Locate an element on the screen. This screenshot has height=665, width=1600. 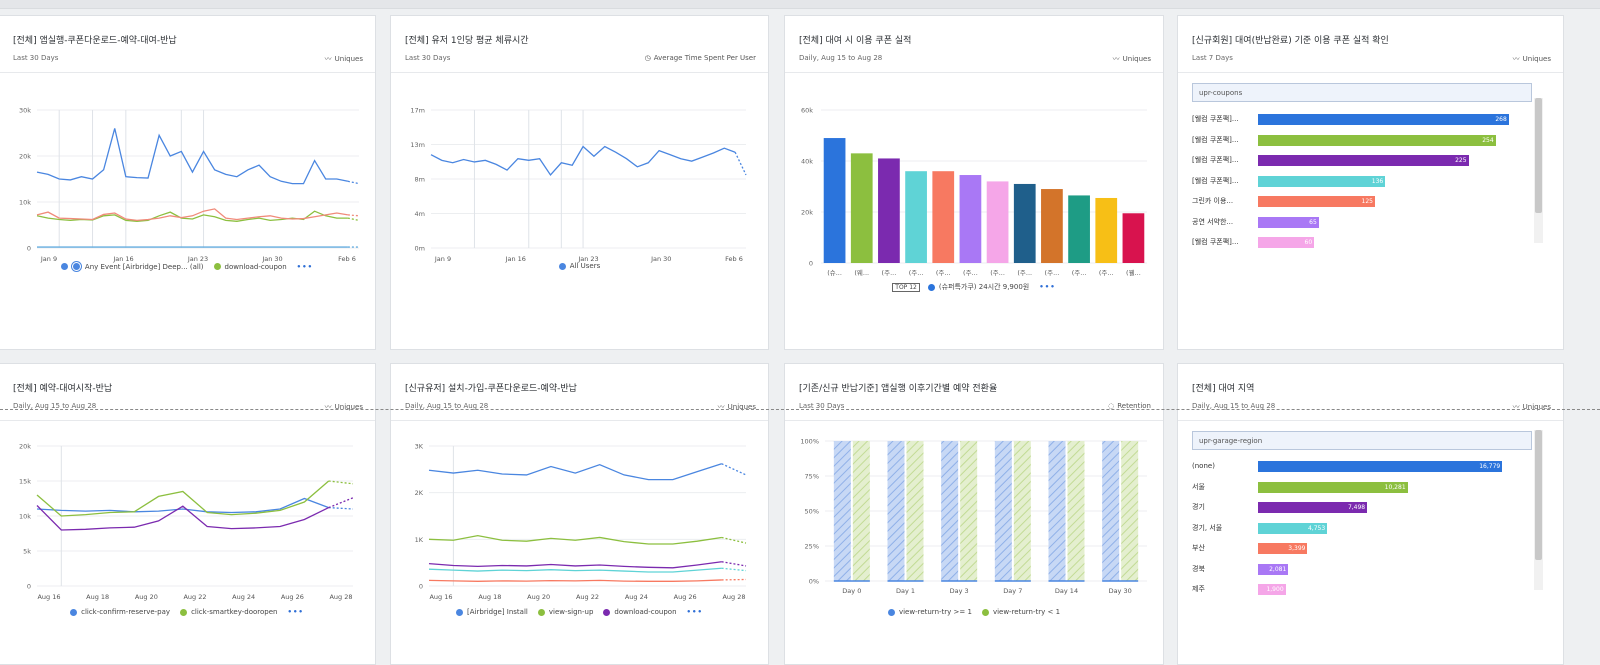
property-filter: upr-garage-region is located at coordinates (1362, 440).